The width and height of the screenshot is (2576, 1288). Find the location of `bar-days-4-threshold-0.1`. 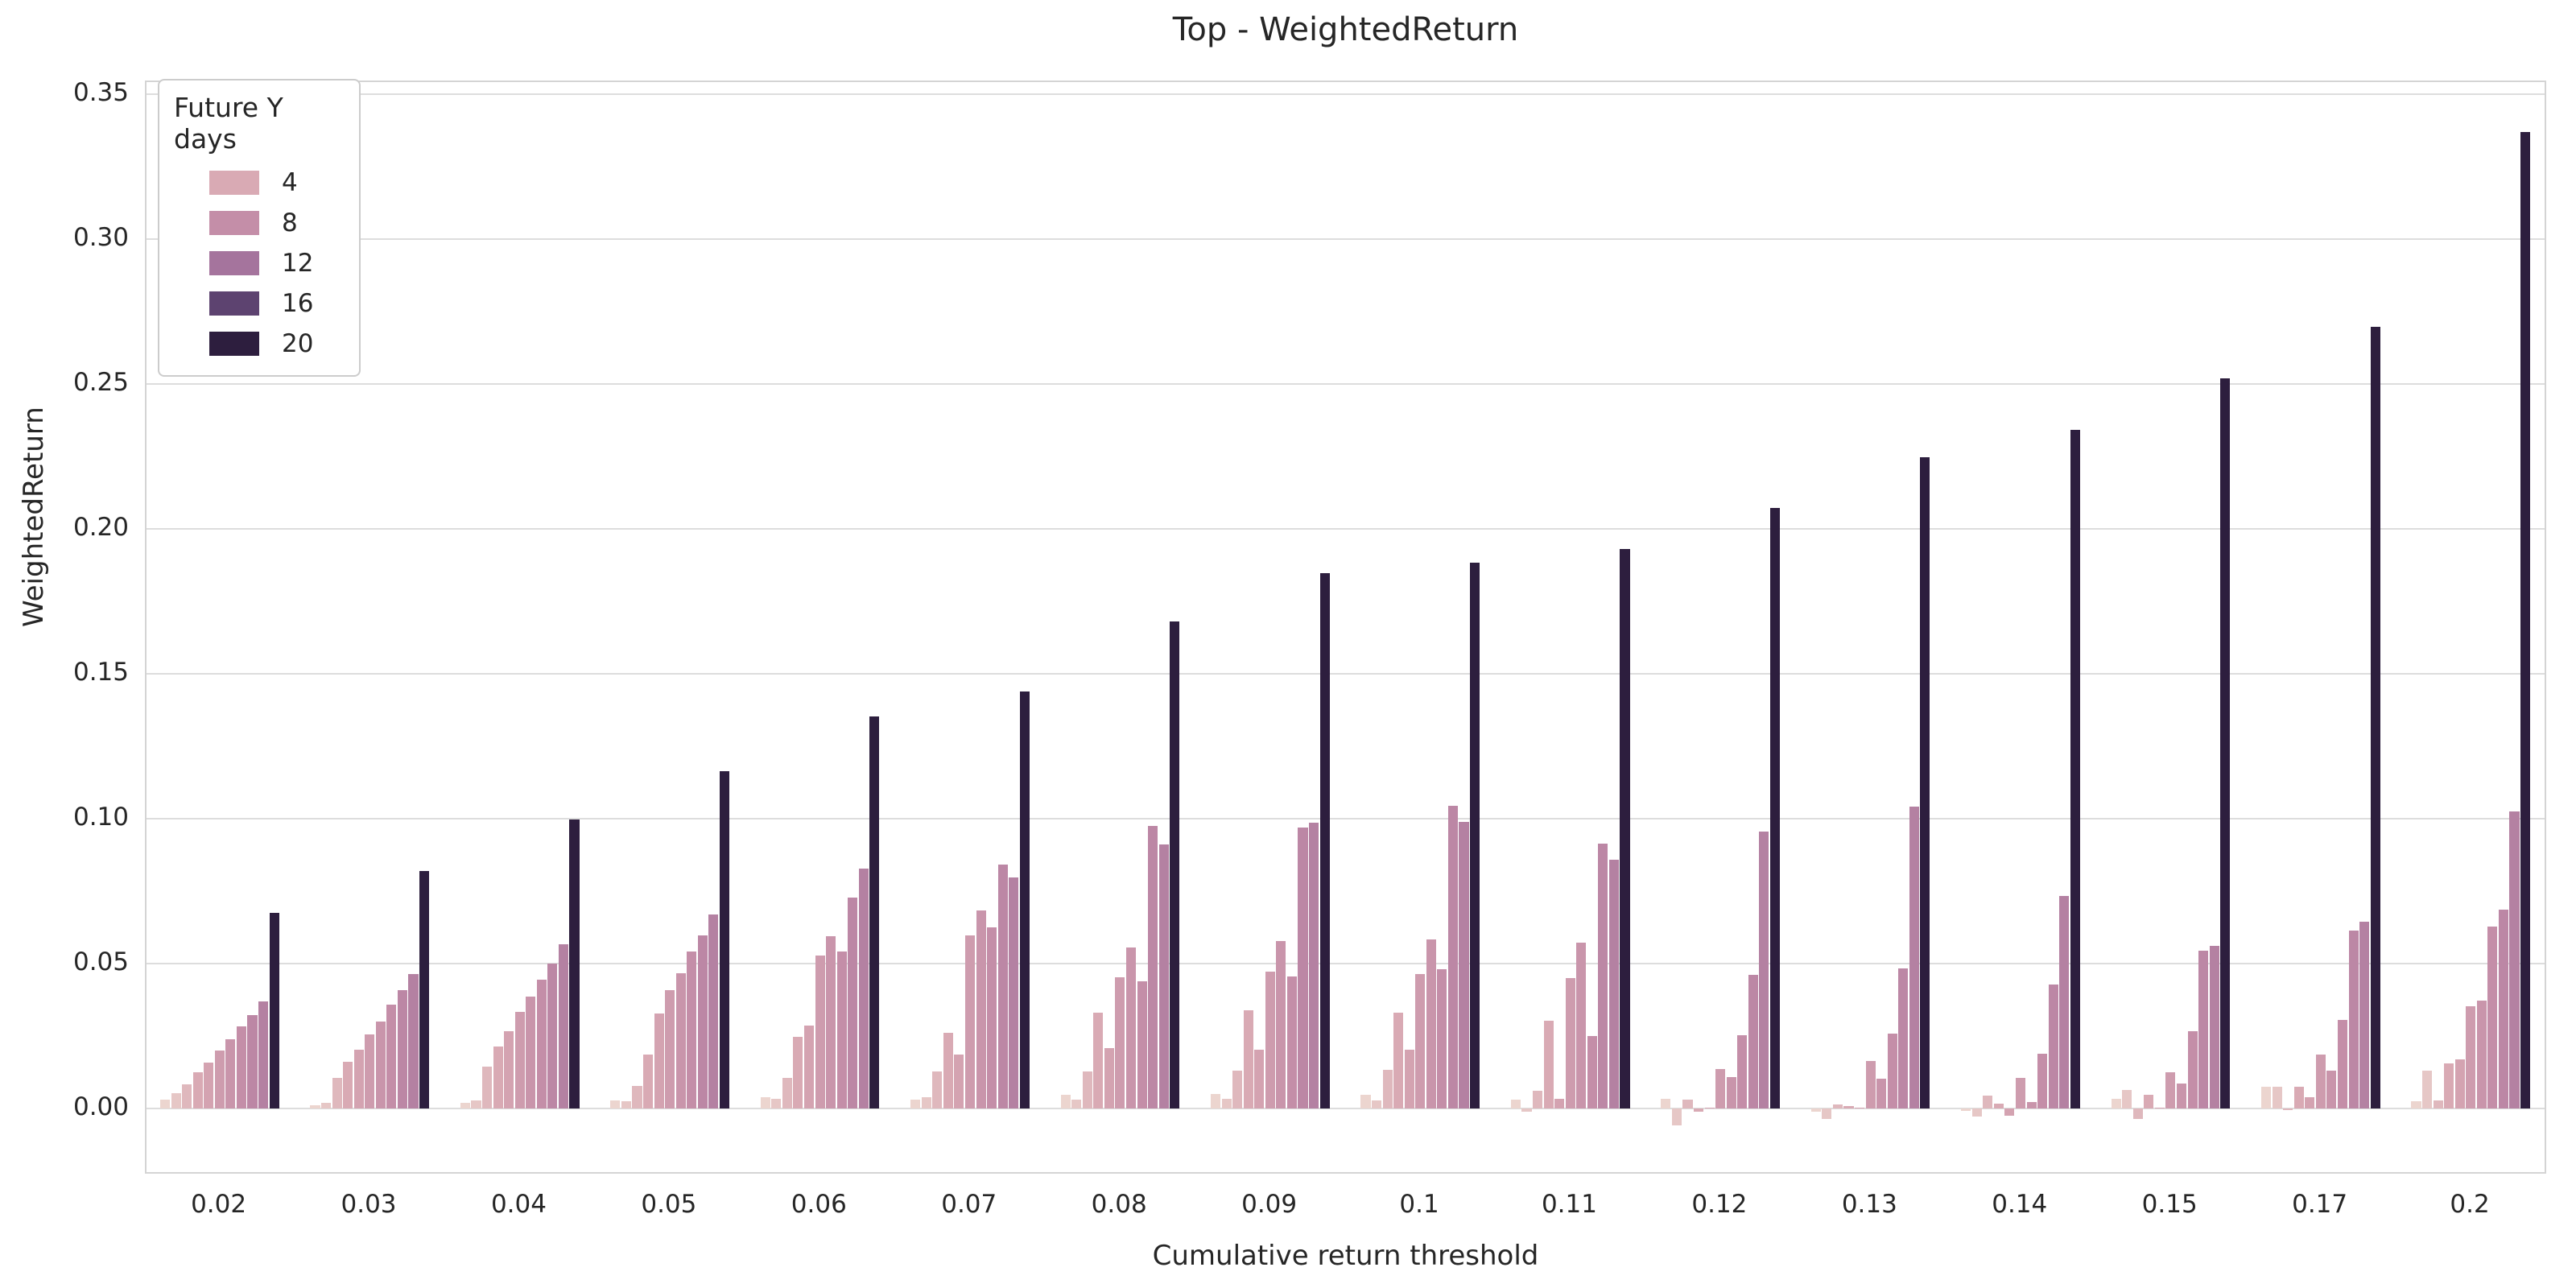

bar-days-4-threshold-0.1 is located at coordinates (1398, 1060).